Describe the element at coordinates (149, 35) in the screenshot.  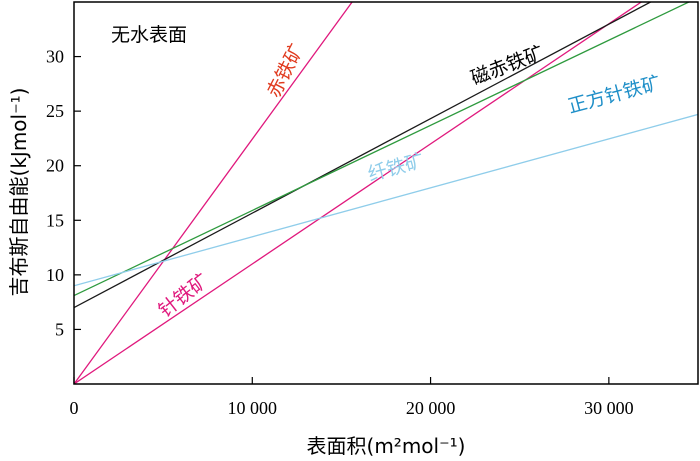
I see `panel-label: 无水表面` at that location.